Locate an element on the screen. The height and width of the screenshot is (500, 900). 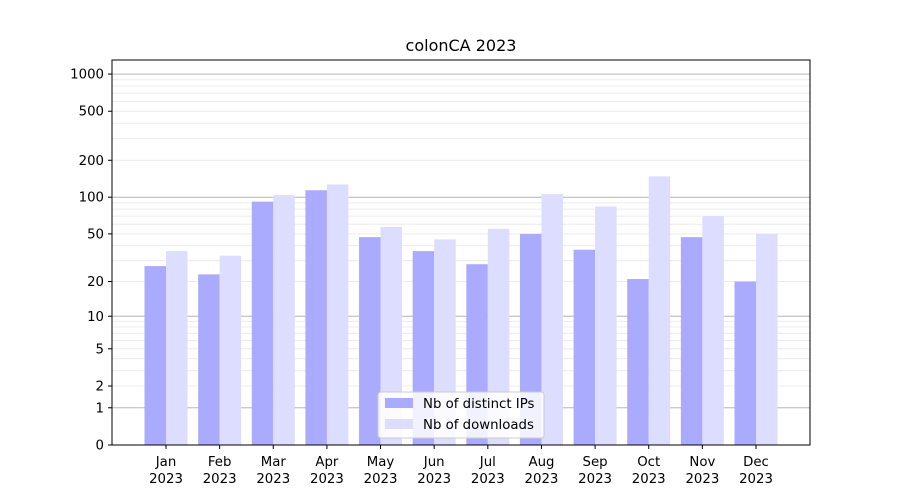
x-tick-label-month: Nov is located at coordinates (702, 462).